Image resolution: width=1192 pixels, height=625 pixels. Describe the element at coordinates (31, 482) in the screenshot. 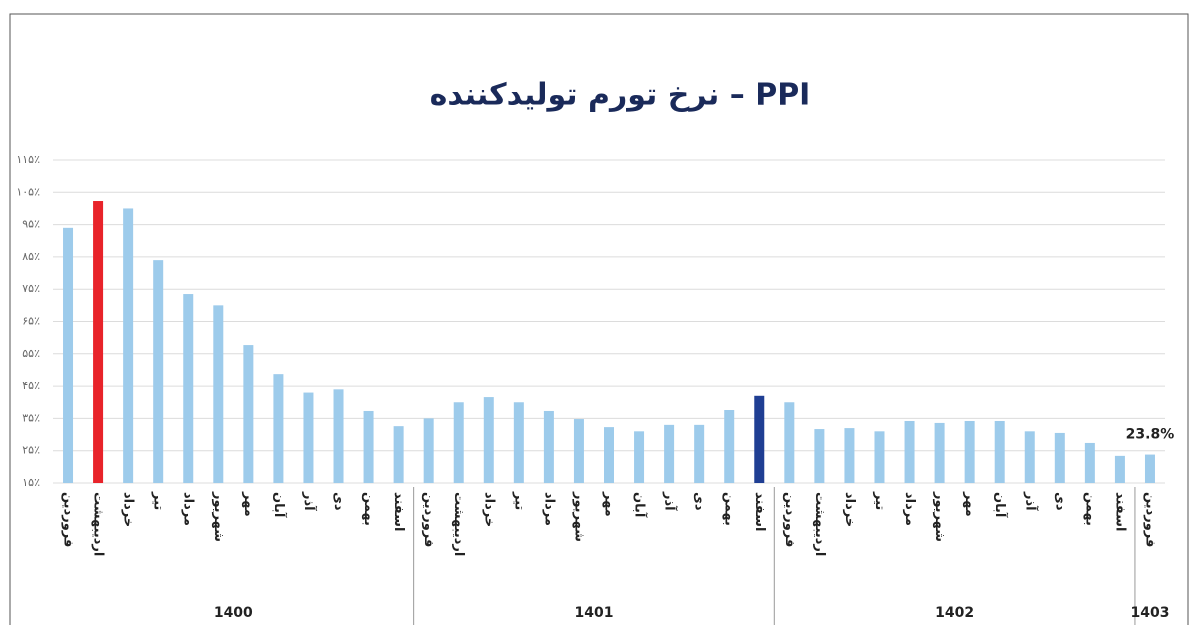

I see `y-tick-label: ۱۵٪` at that location.